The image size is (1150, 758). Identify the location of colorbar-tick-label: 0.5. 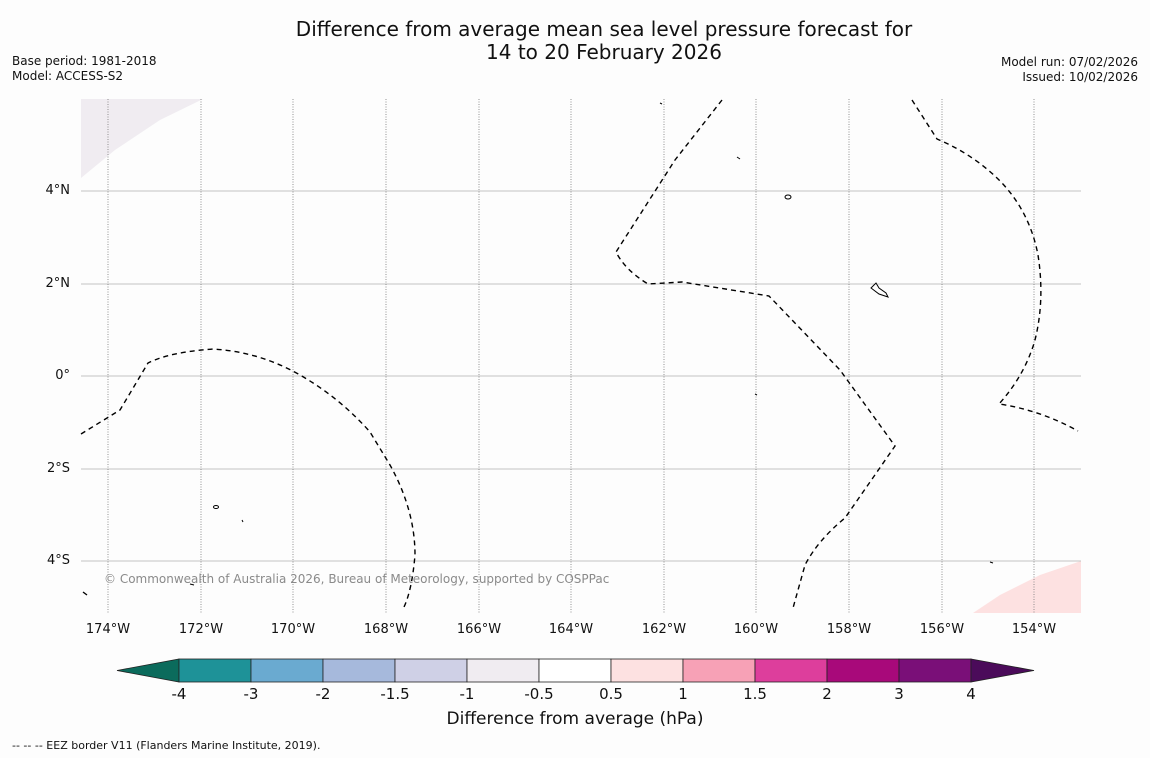
(611, 694).